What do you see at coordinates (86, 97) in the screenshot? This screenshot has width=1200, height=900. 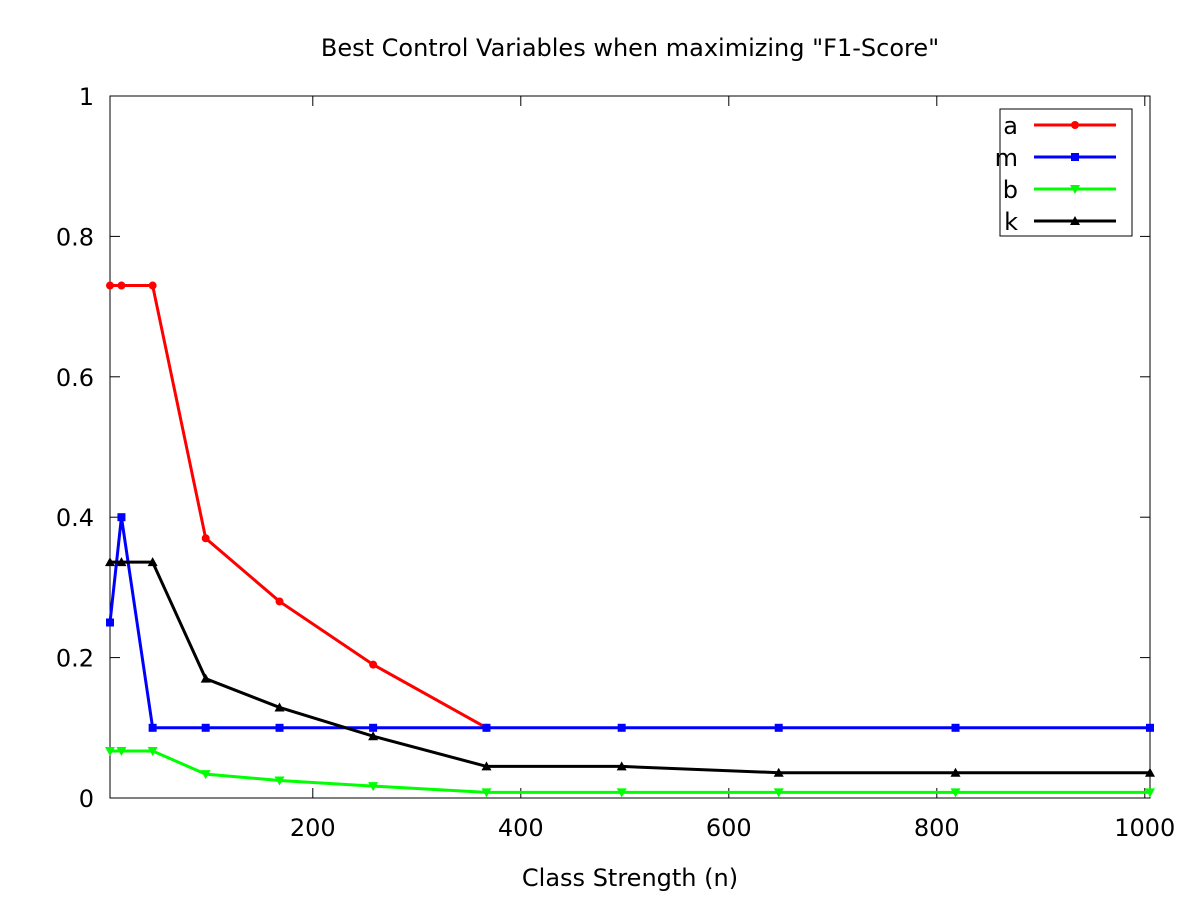 I see `y-tick-label: 1` at bounding box center [86, 97].